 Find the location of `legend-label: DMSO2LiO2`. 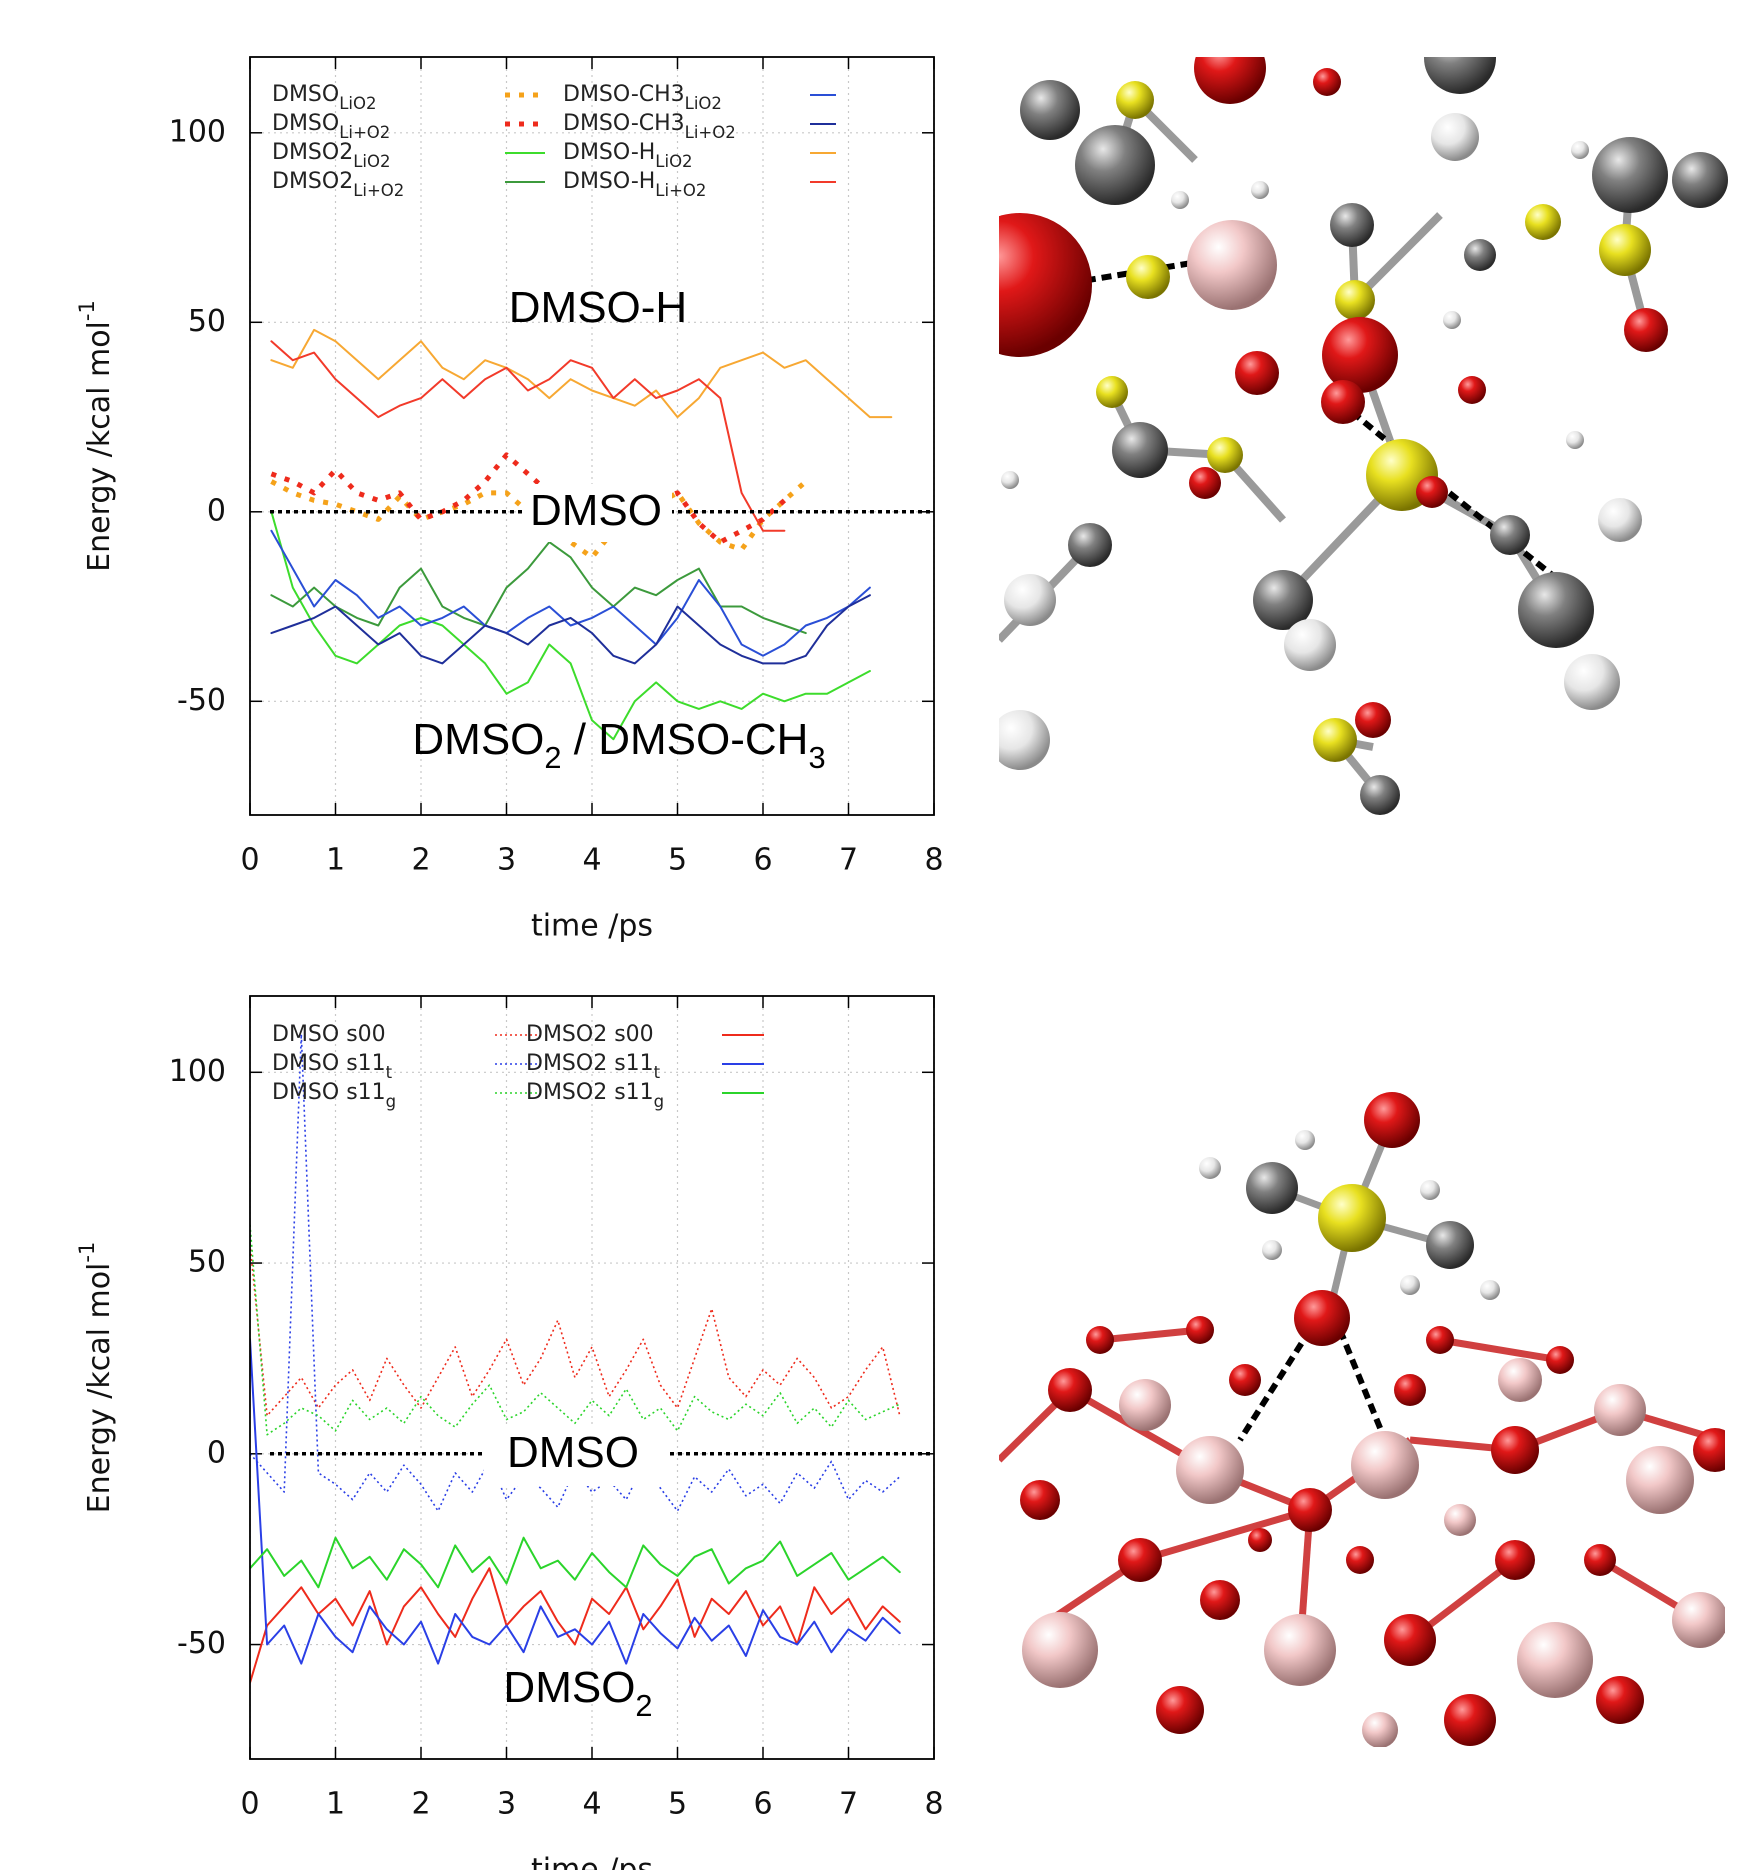

legend-label: DMSO2LiO2 is located at coordinates (331, 155).